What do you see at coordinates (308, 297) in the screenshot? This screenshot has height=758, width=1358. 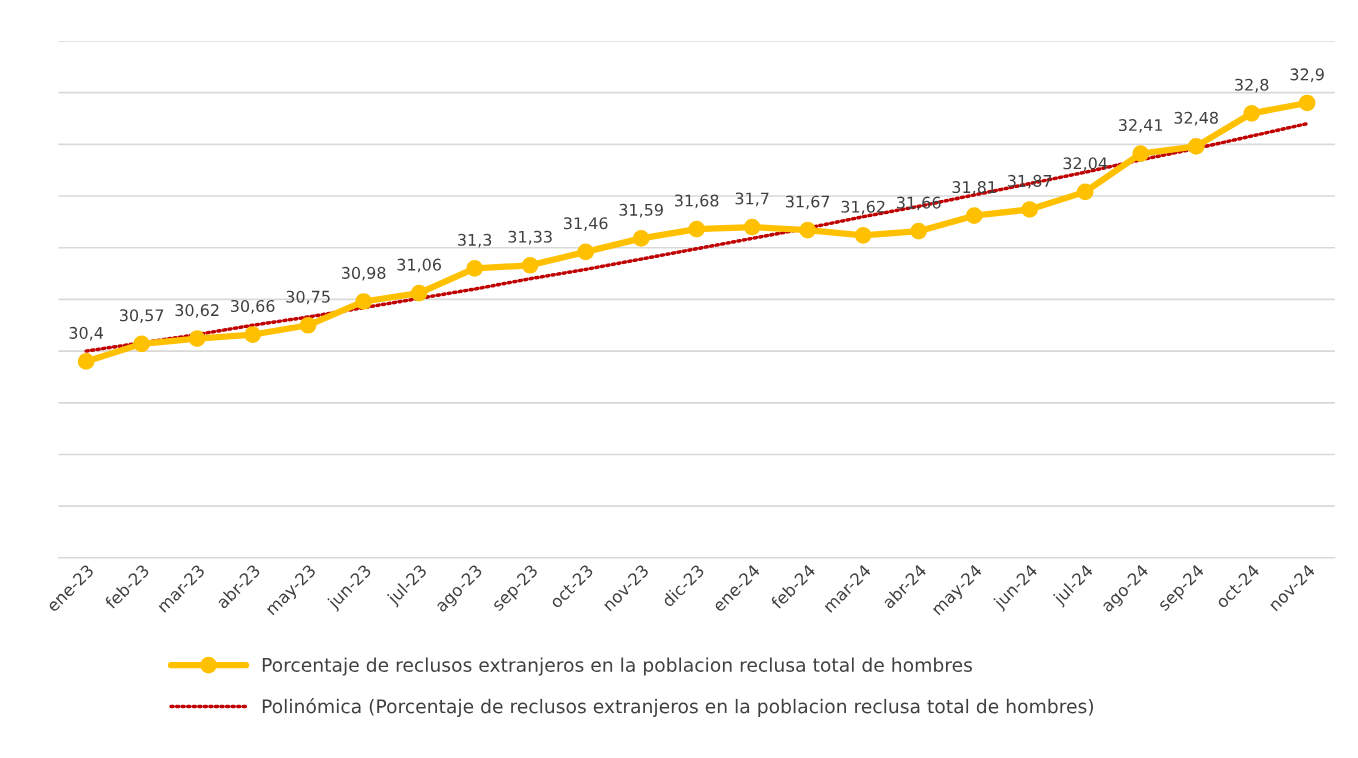 I see `data-label: 30,75` at bounding box center [308, 297].